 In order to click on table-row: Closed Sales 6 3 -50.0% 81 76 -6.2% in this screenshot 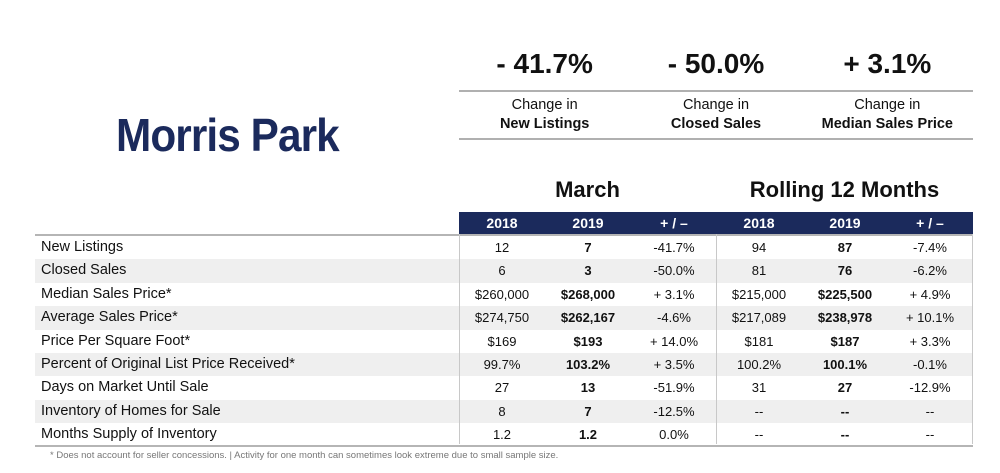, I will do `click(504, 271)`.